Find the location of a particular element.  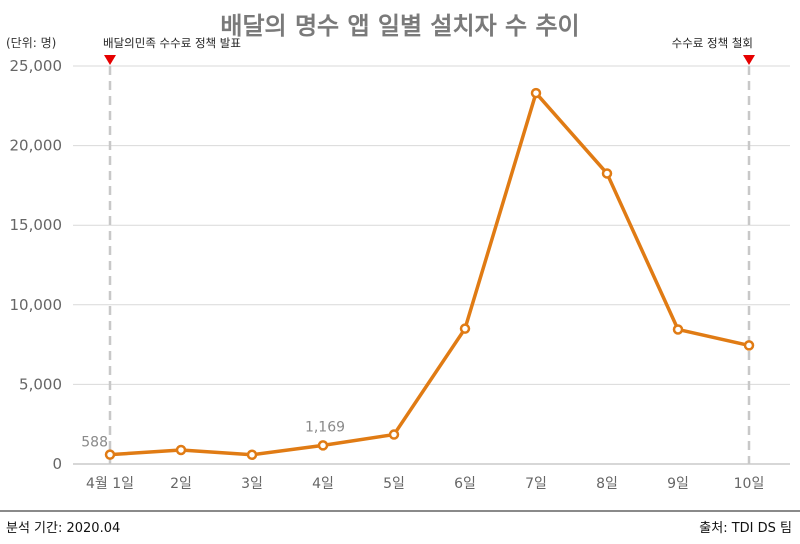

y-tick-label: 10,000 is located at coordinates (36, 305).